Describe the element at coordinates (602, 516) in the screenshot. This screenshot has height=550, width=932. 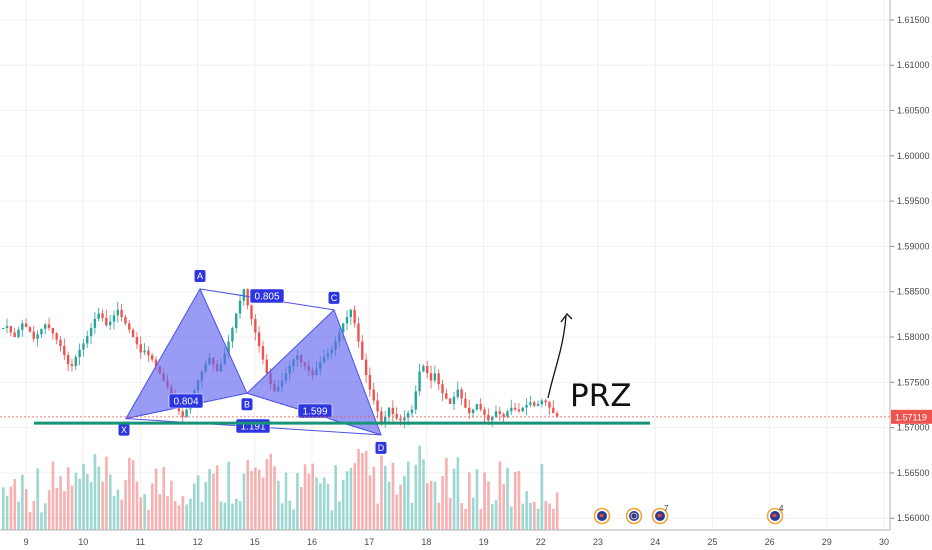
I see `flag-icon` at that location.